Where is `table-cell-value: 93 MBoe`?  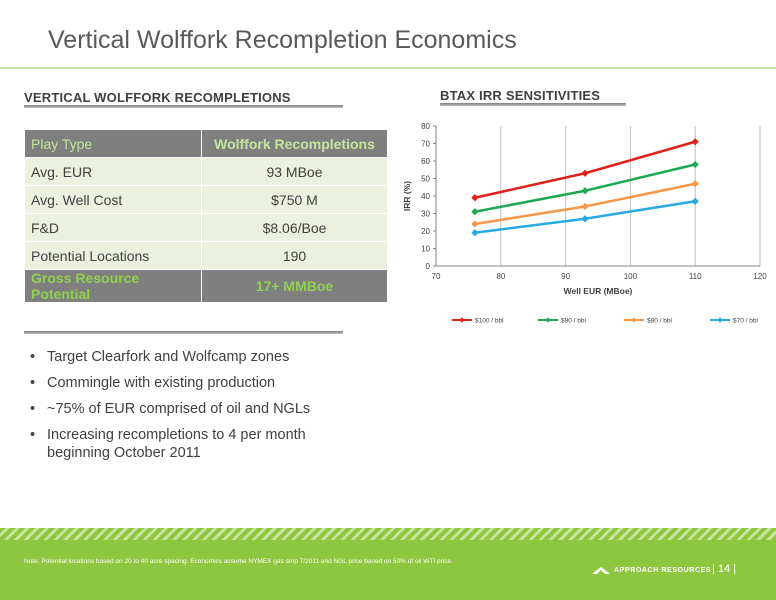 table-cell-value: 93 MBoe is located at coordinates (294, 171).